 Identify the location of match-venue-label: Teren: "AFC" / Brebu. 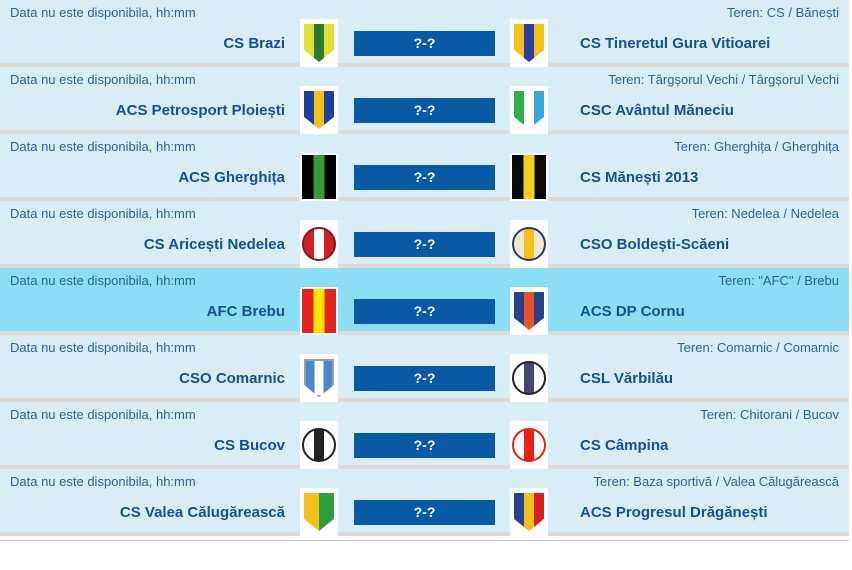
(779, 280).